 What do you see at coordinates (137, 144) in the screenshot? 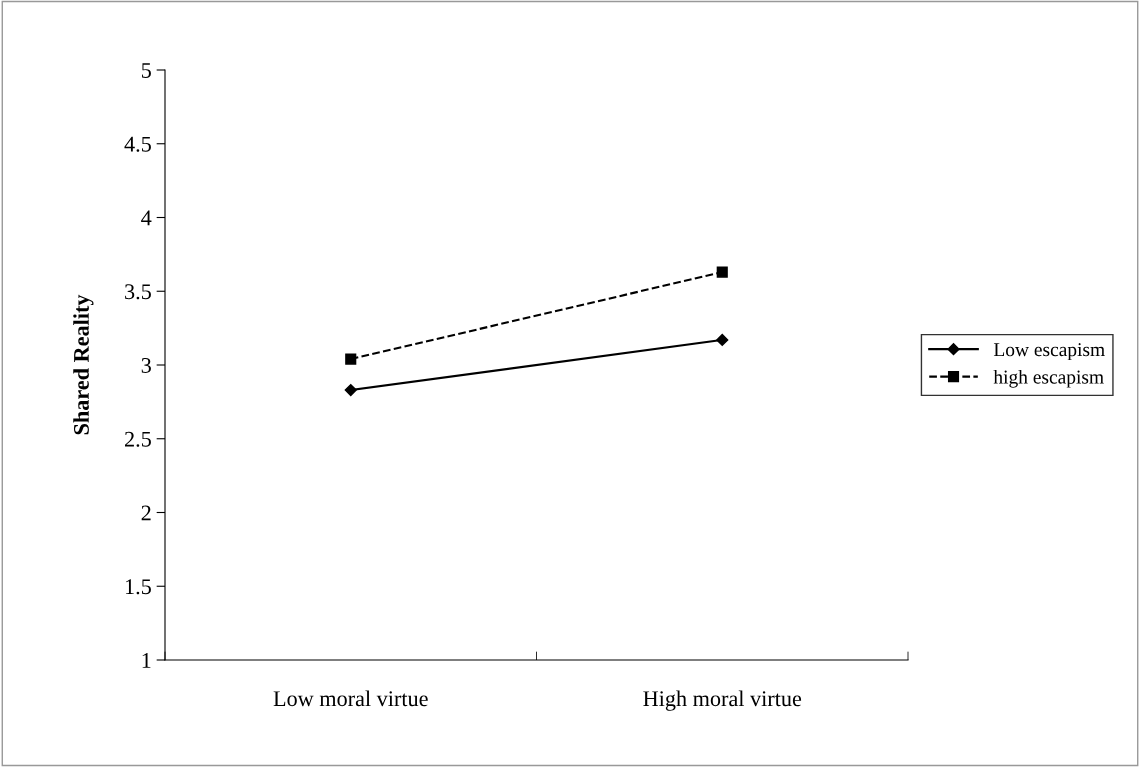
I see `y-tick-label: 4.5` at bounding box center [137, 144].